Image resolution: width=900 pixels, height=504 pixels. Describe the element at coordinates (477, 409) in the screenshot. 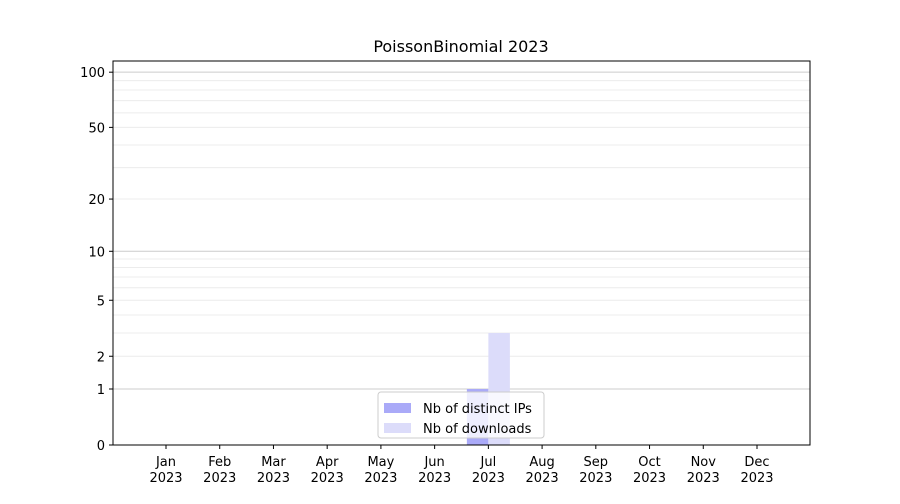

I see `legend-label: Nb of distinct IPs` at that location.